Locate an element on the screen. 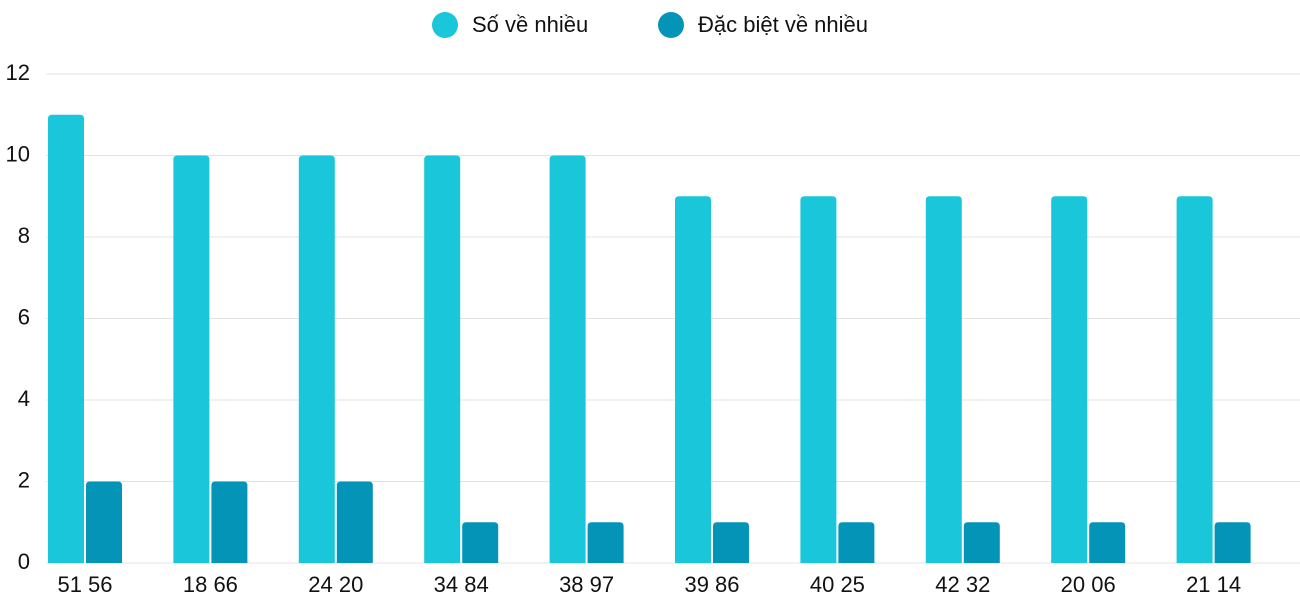  legend-label: Đặc biệt về nhiều is located at coordinates (783, 24).